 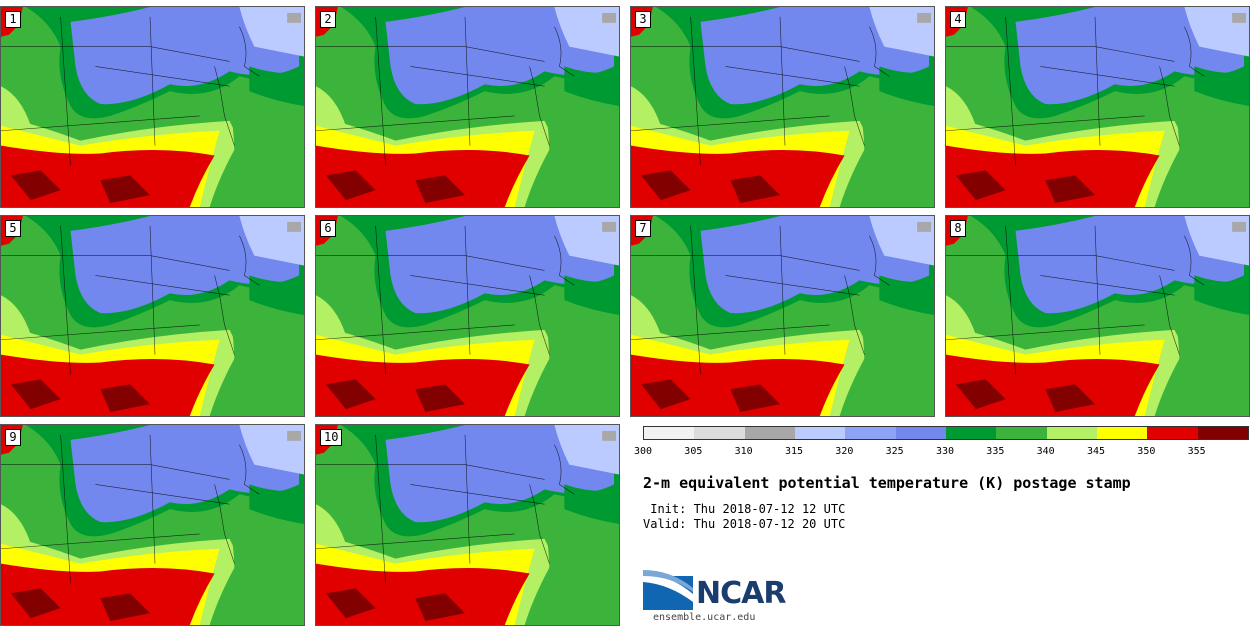 What do you see at coordinates (13, 437) in the screenshot?
I see `member-number: 9` at bounding box center [13, 437].